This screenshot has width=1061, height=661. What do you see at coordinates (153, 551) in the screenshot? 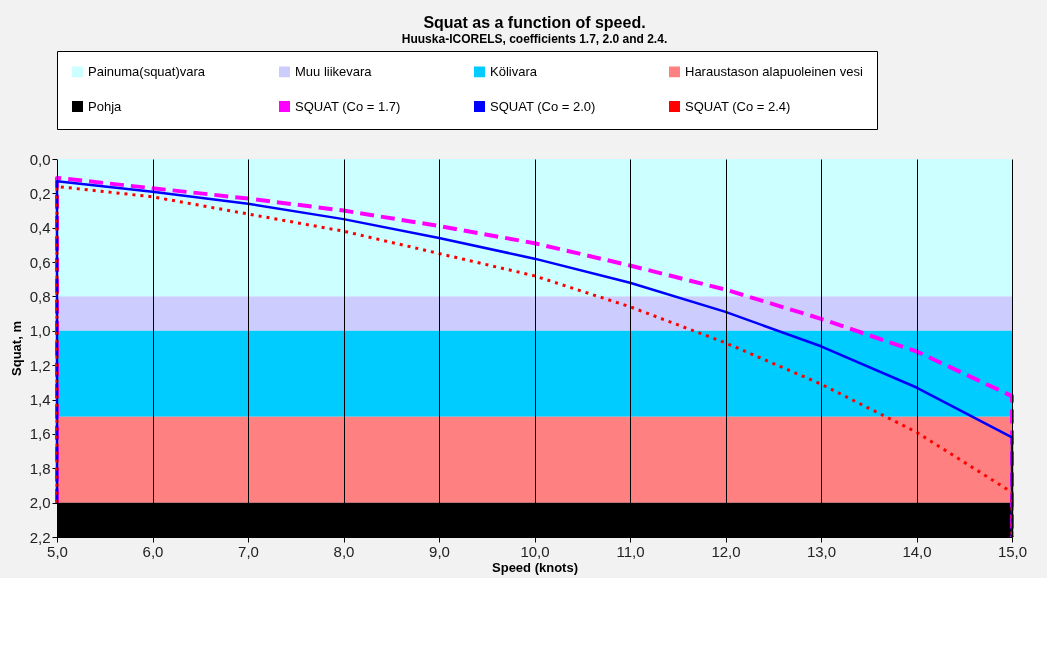
I see `x-tick-label: 6,0` at bounding box center [153, 551].